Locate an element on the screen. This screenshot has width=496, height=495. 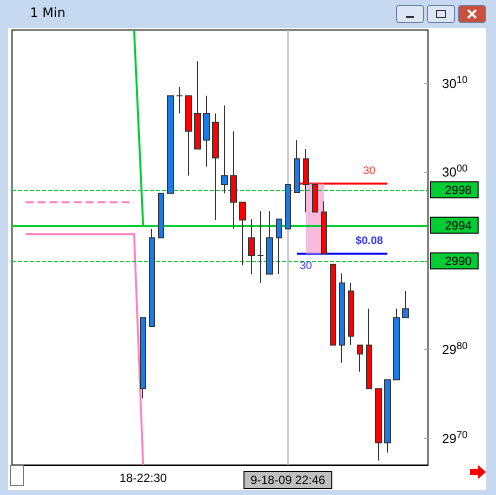
ref-line-label: 2998 is located at coordinates (458, 189).